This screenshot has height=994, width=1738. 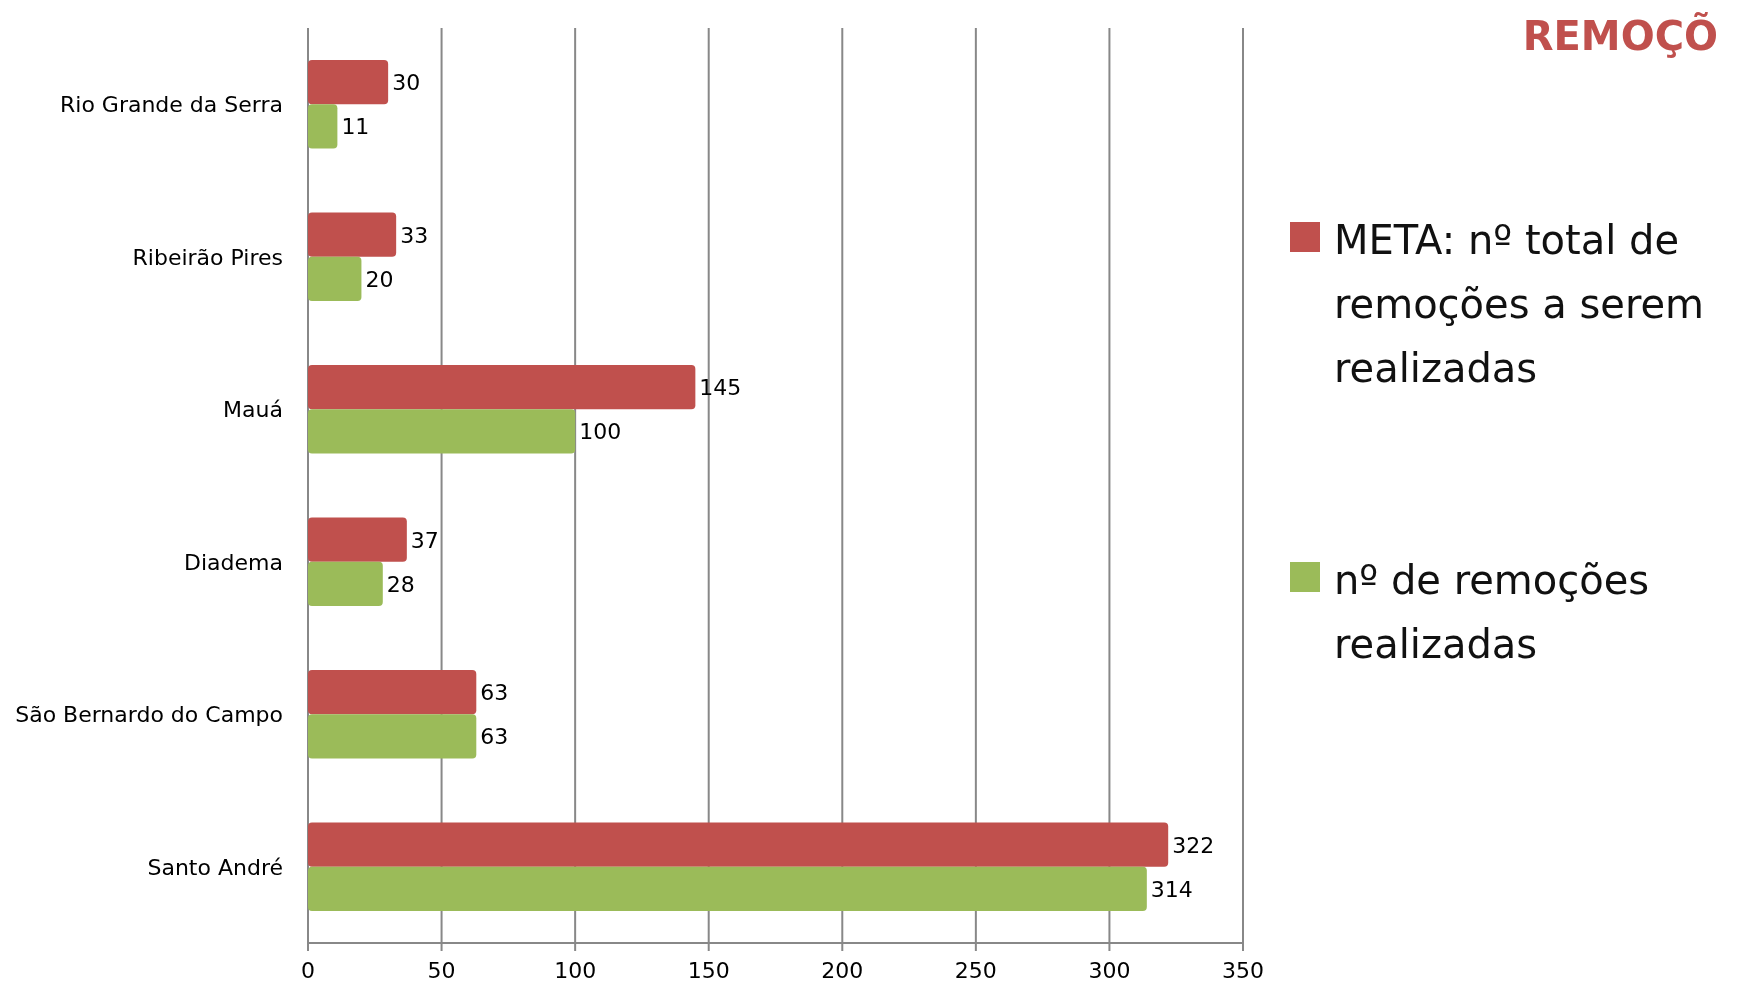 What do you see at coordinates (1519, 304) in the screenshot?
I see `legend-label: META: nº total de remoções a serem realizadas` at bounding box center [1519, 304].